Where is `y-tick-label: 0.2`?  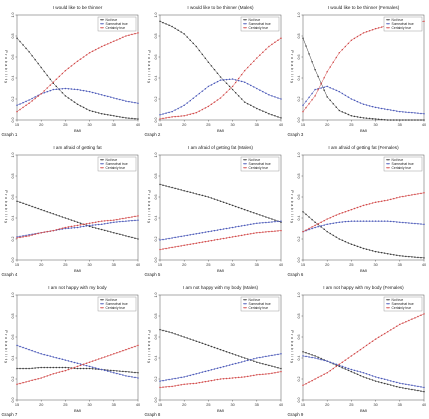 y-tick-label: 0.2 is located at coordinates (156, 239).